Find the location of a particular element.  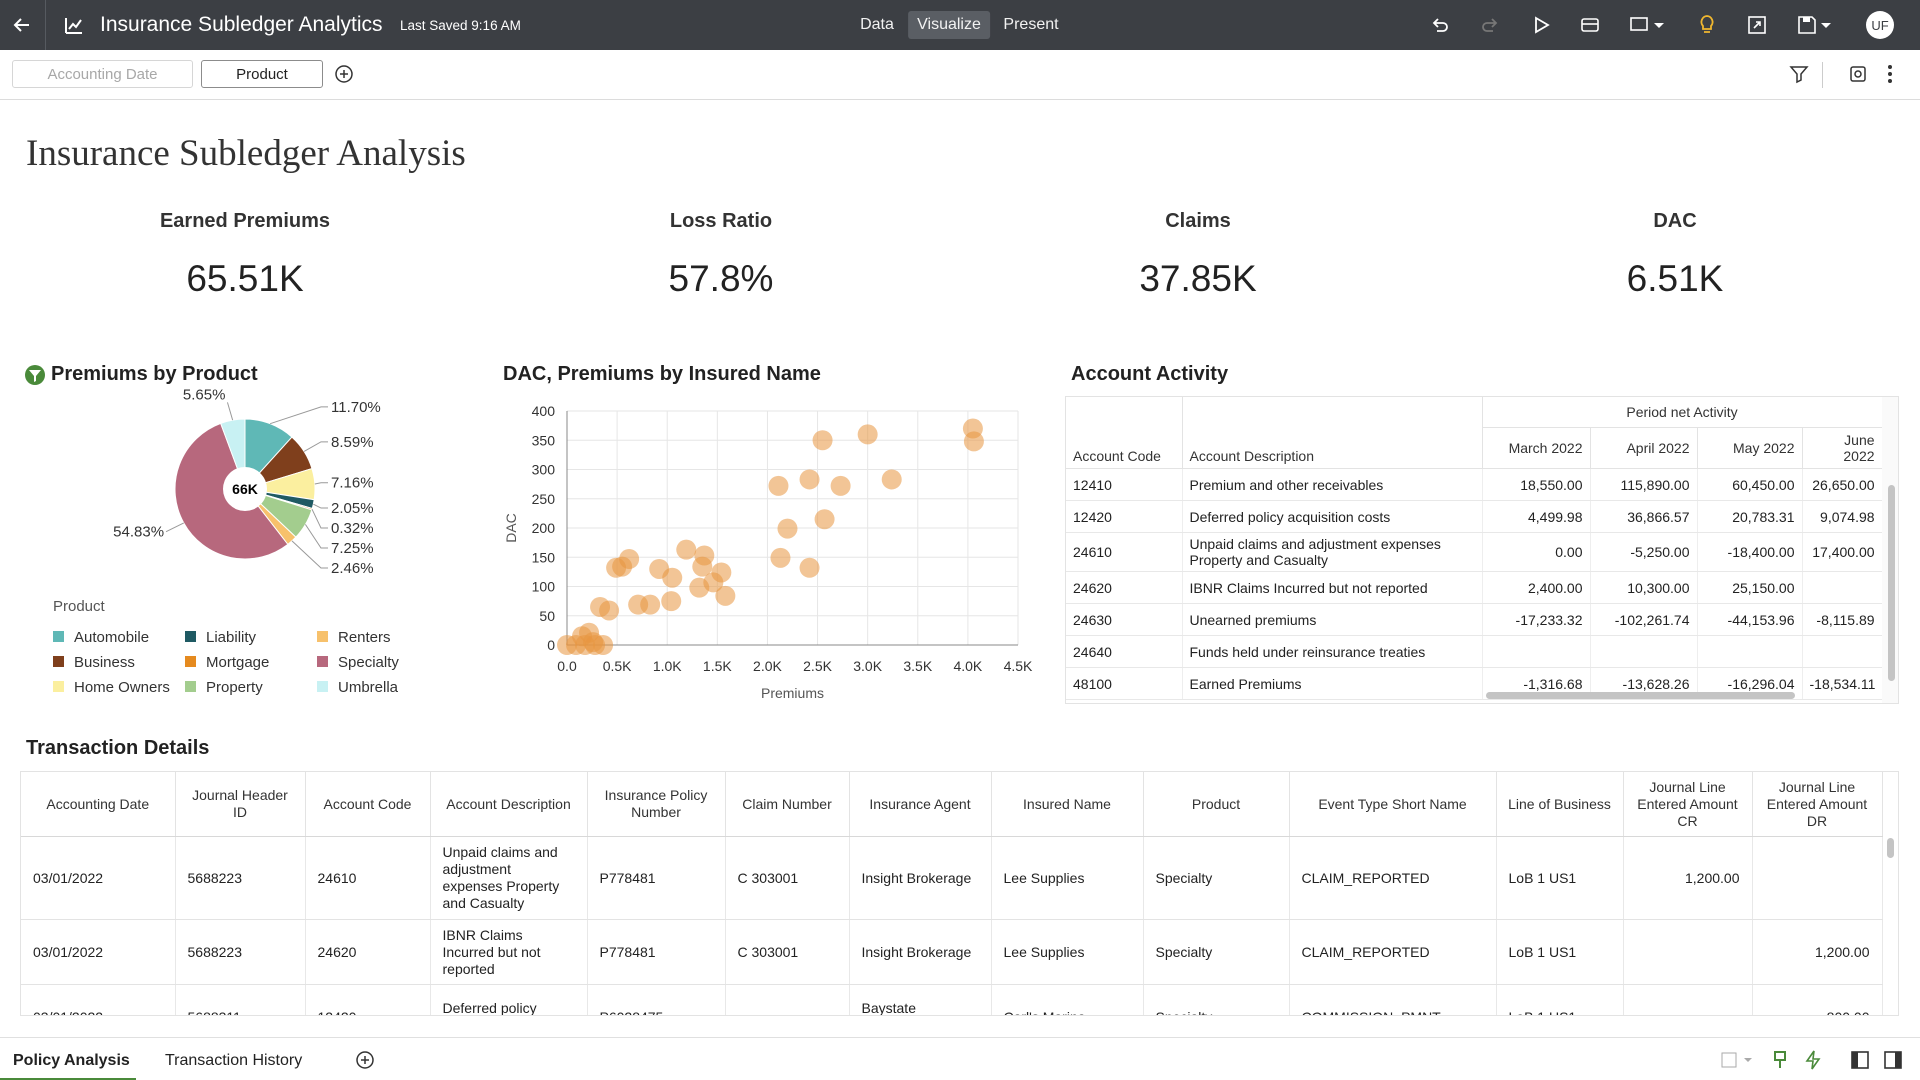

filter-options is located at coordinates (1799, 74).